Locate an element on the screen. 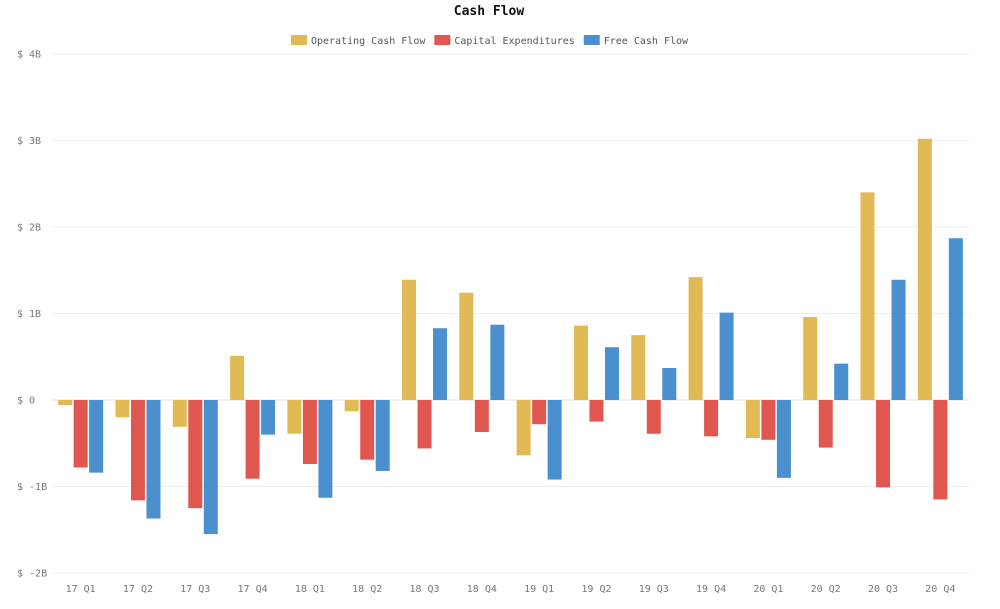 Image resolution: width=1000 pixels, height=609 pixels. x-tick-label: 18 Q3 is located at coordinates (424, 589).